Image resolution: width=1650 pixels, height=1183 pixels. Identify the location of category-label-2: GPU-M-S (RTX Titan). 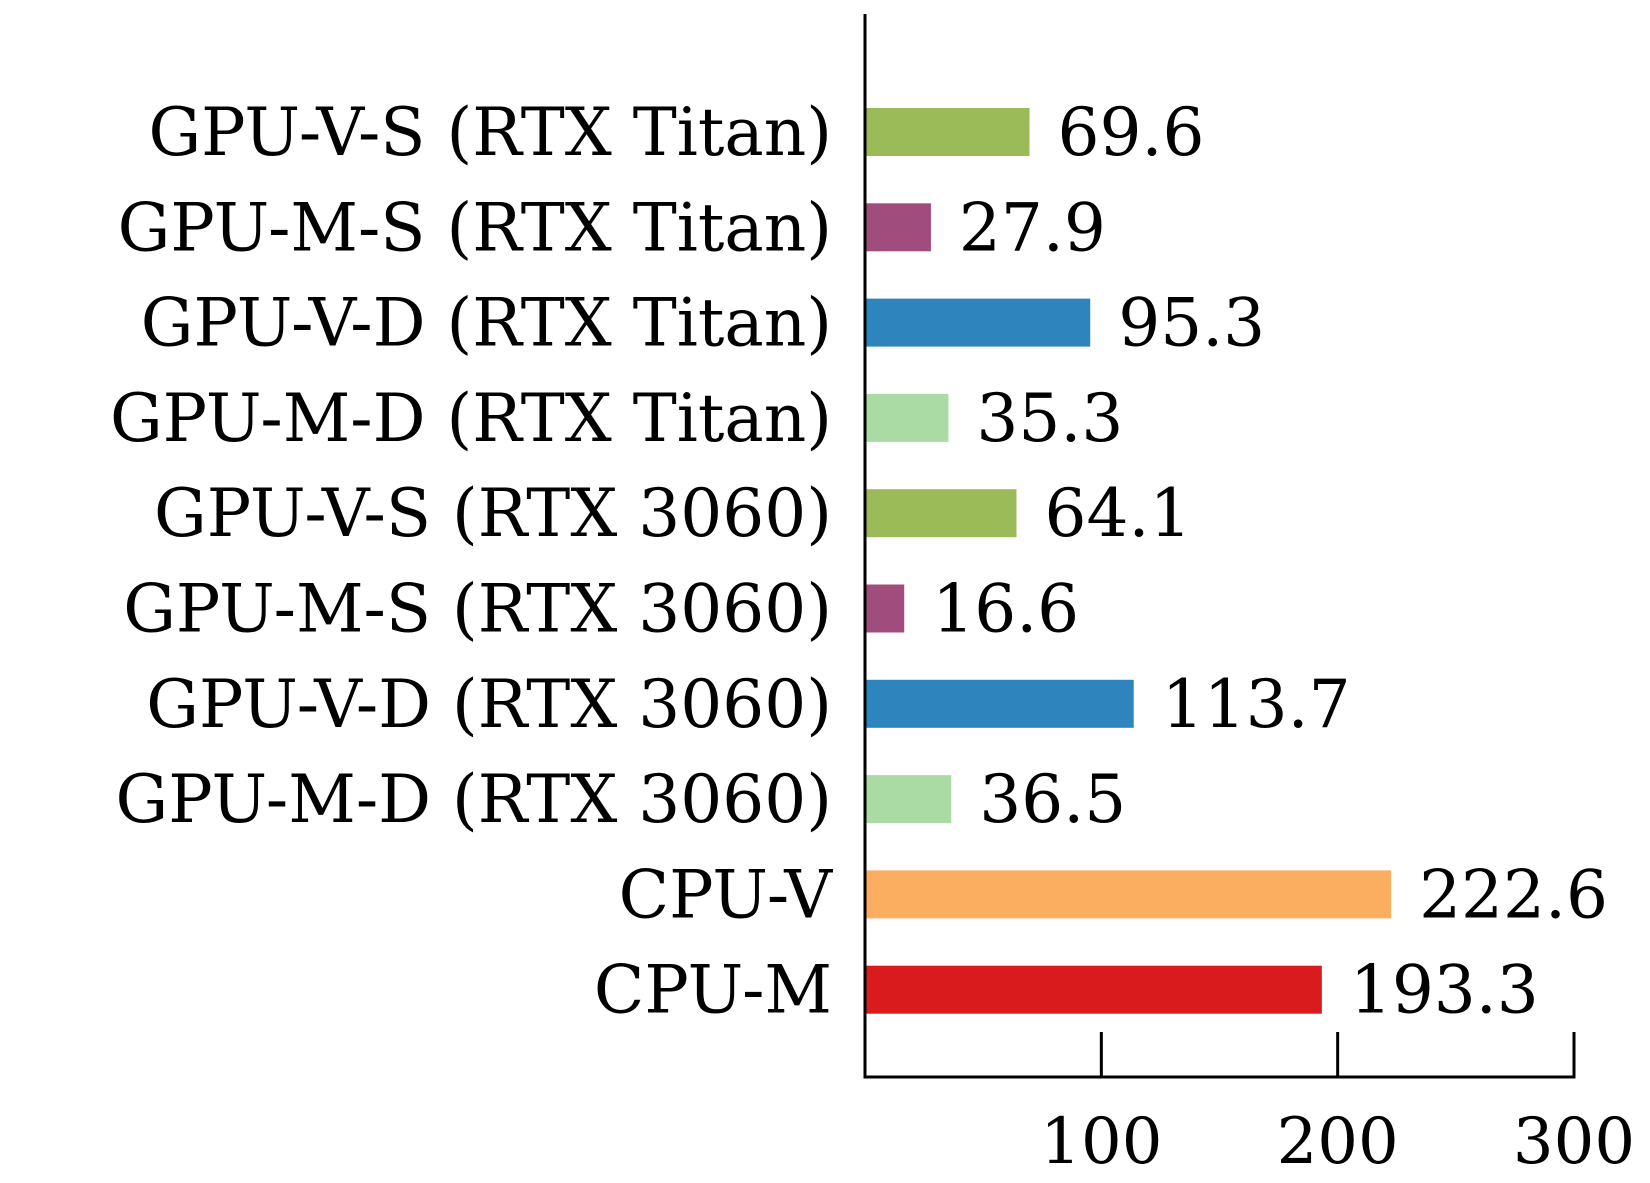
(475, 227).